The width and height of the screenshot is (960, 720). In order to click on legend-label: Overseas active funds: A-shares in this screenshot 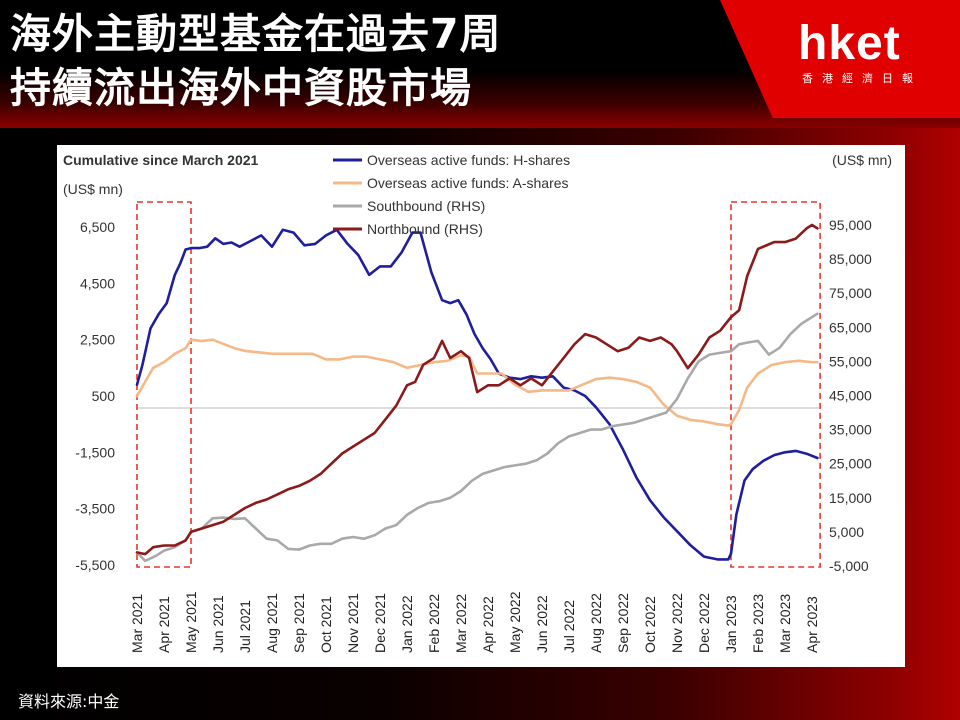, I will do `click(468, 183)`.